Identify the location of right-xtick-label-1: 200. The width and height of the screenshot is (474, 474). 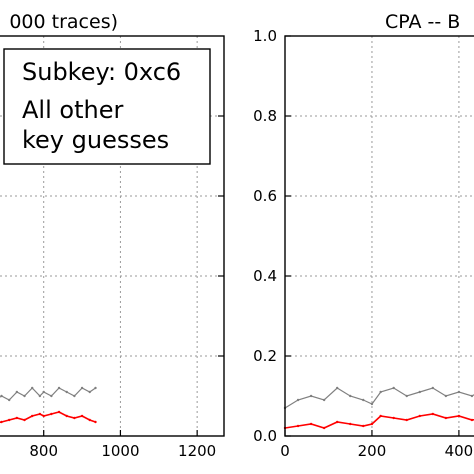
(372, 451).